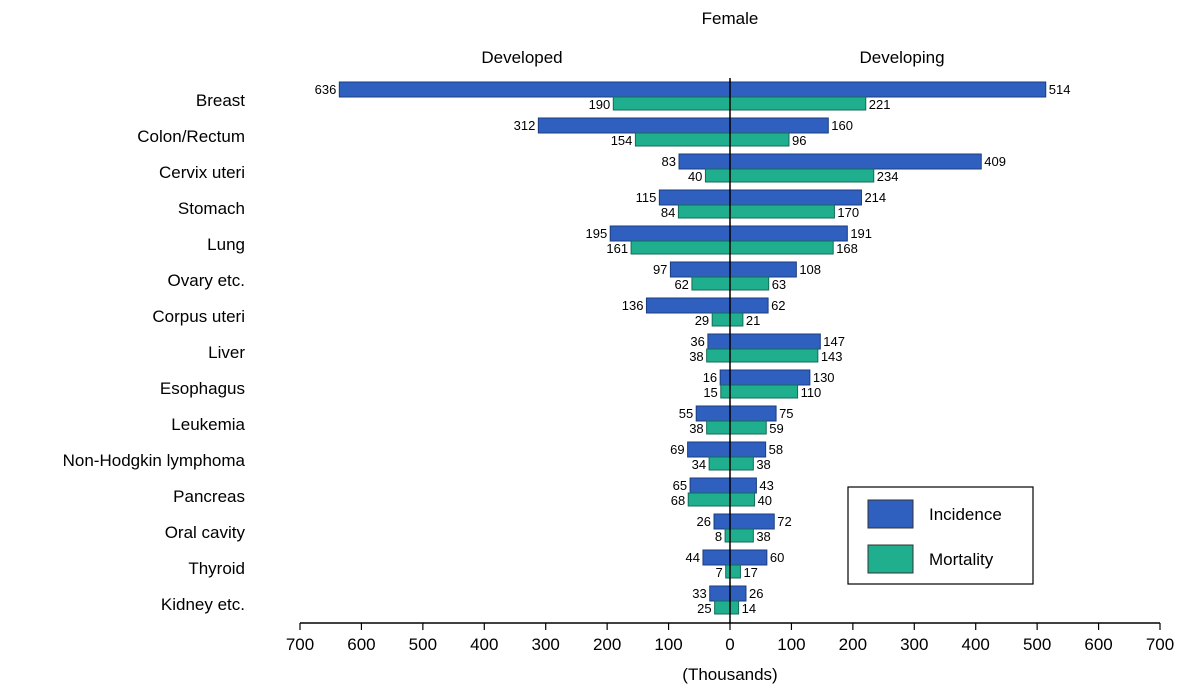 The width and height of the screenshot is (1186, 685). I want to click on value-label: 636, so click(326, 89).